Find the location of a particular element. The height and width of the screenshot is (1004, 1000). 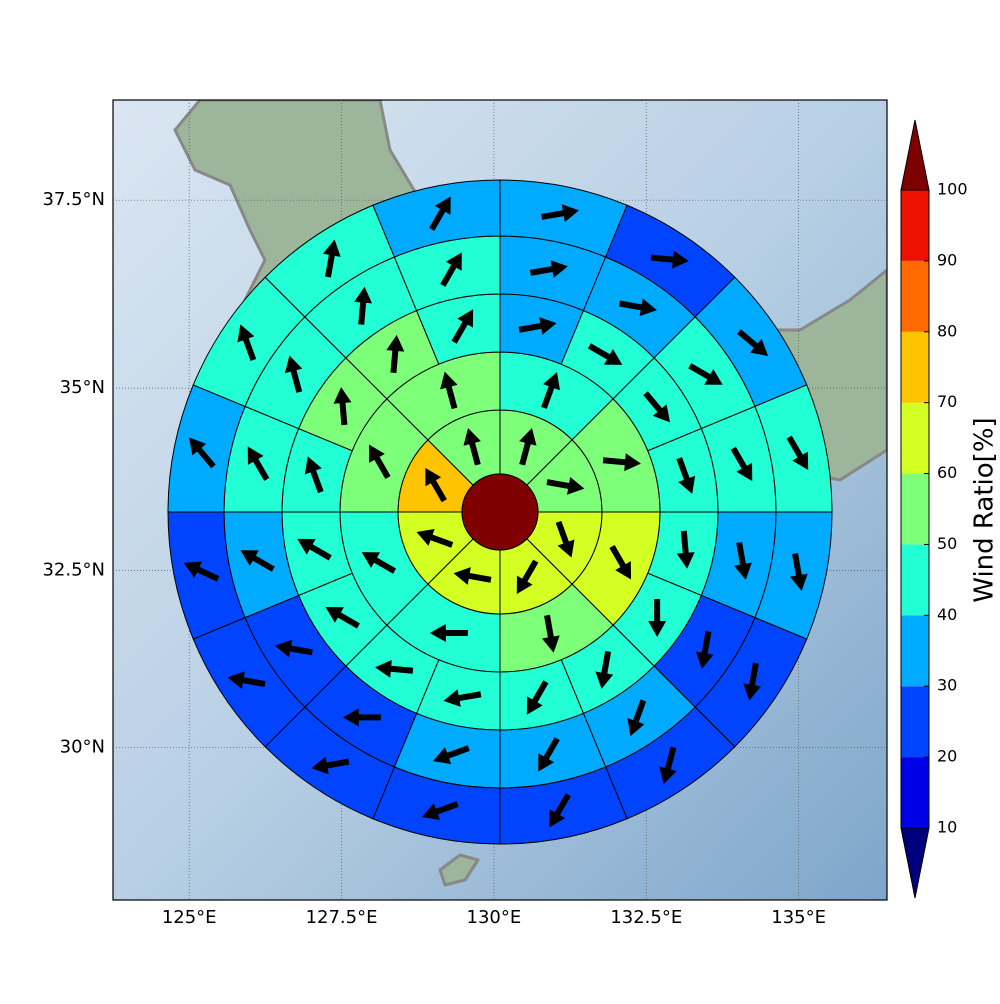

y-tick-label: 30°N is located at coordinates (82, 747).